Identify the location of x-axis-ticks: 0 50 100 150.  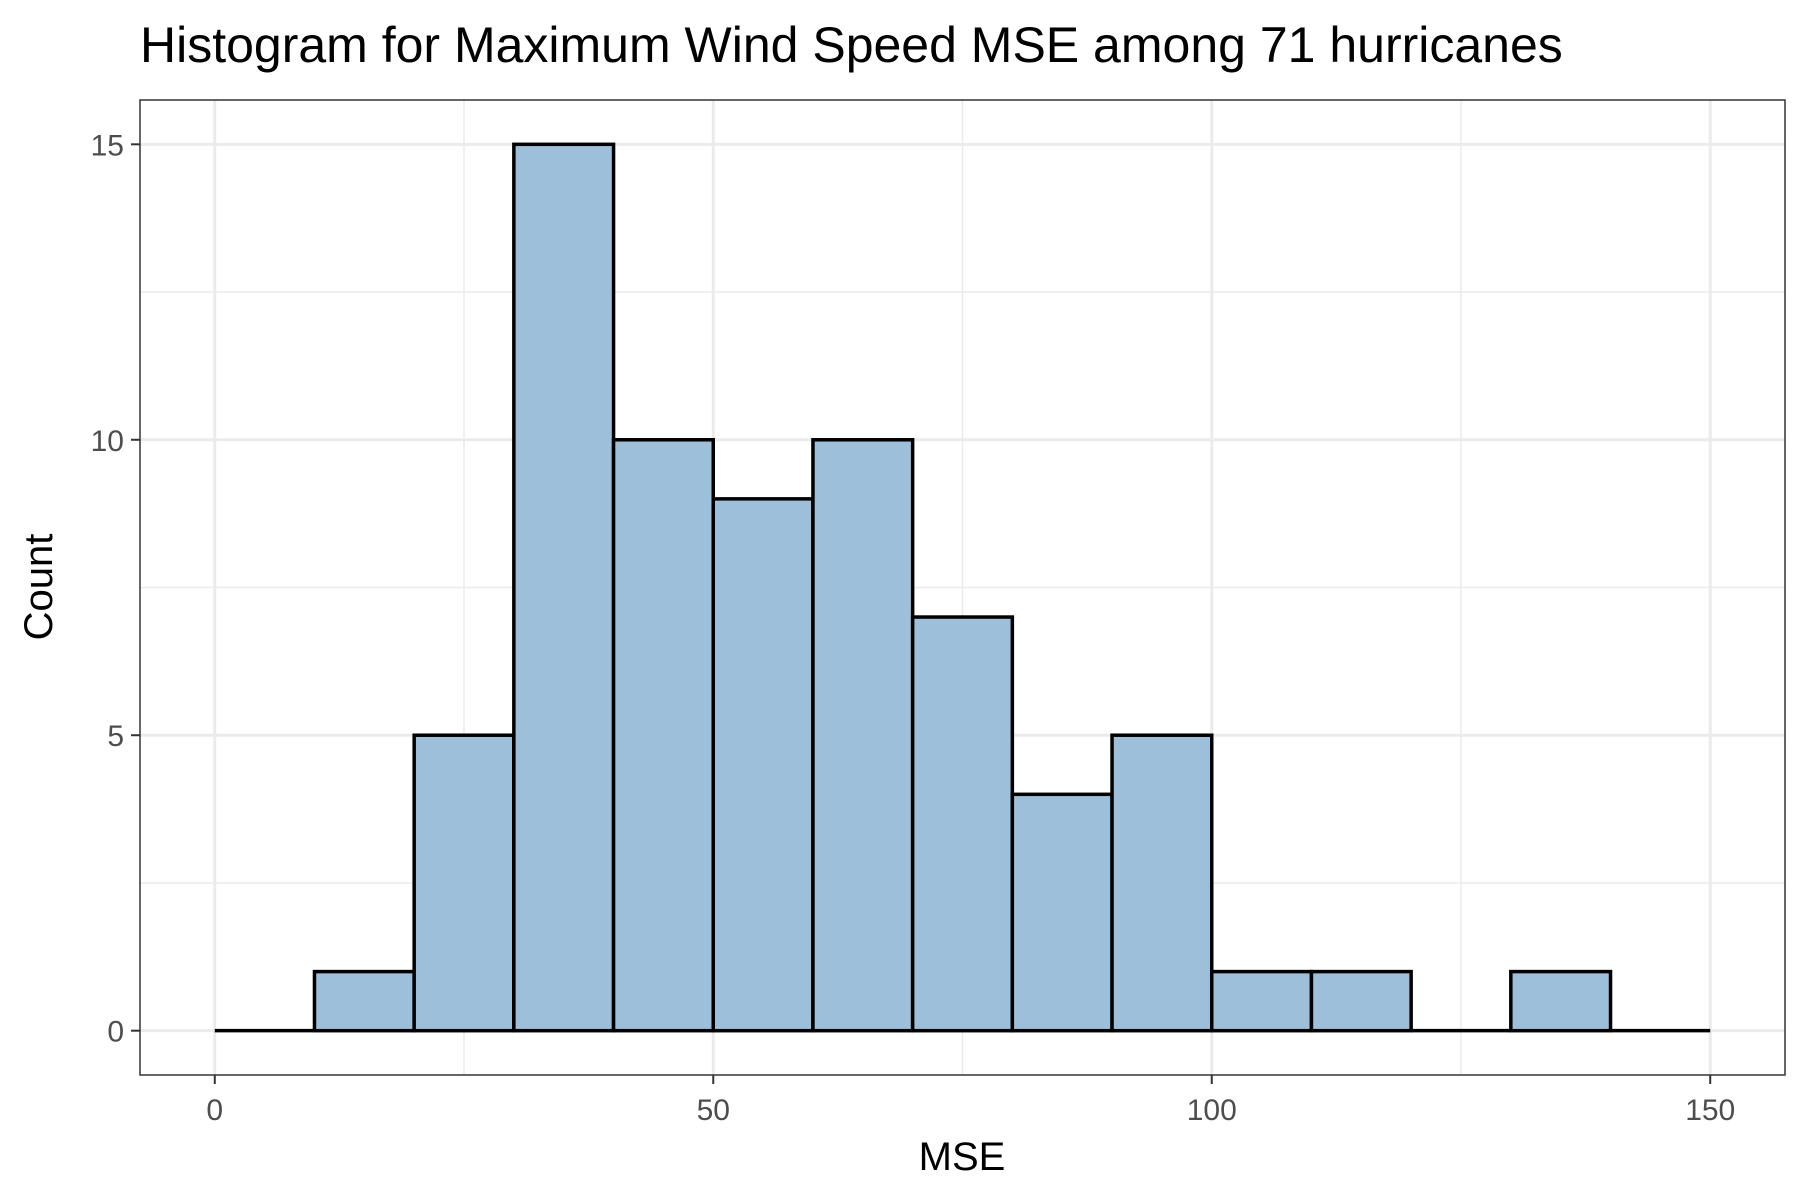
(970, 1101).